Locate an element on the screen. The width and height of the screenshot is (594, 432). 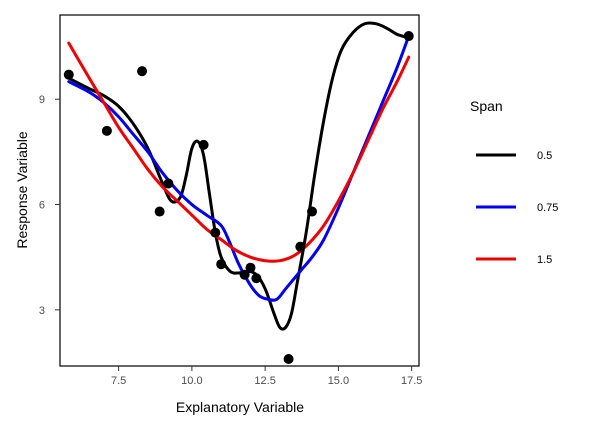
x-tick-label: 7.5 is located at coordinates (118, 381).